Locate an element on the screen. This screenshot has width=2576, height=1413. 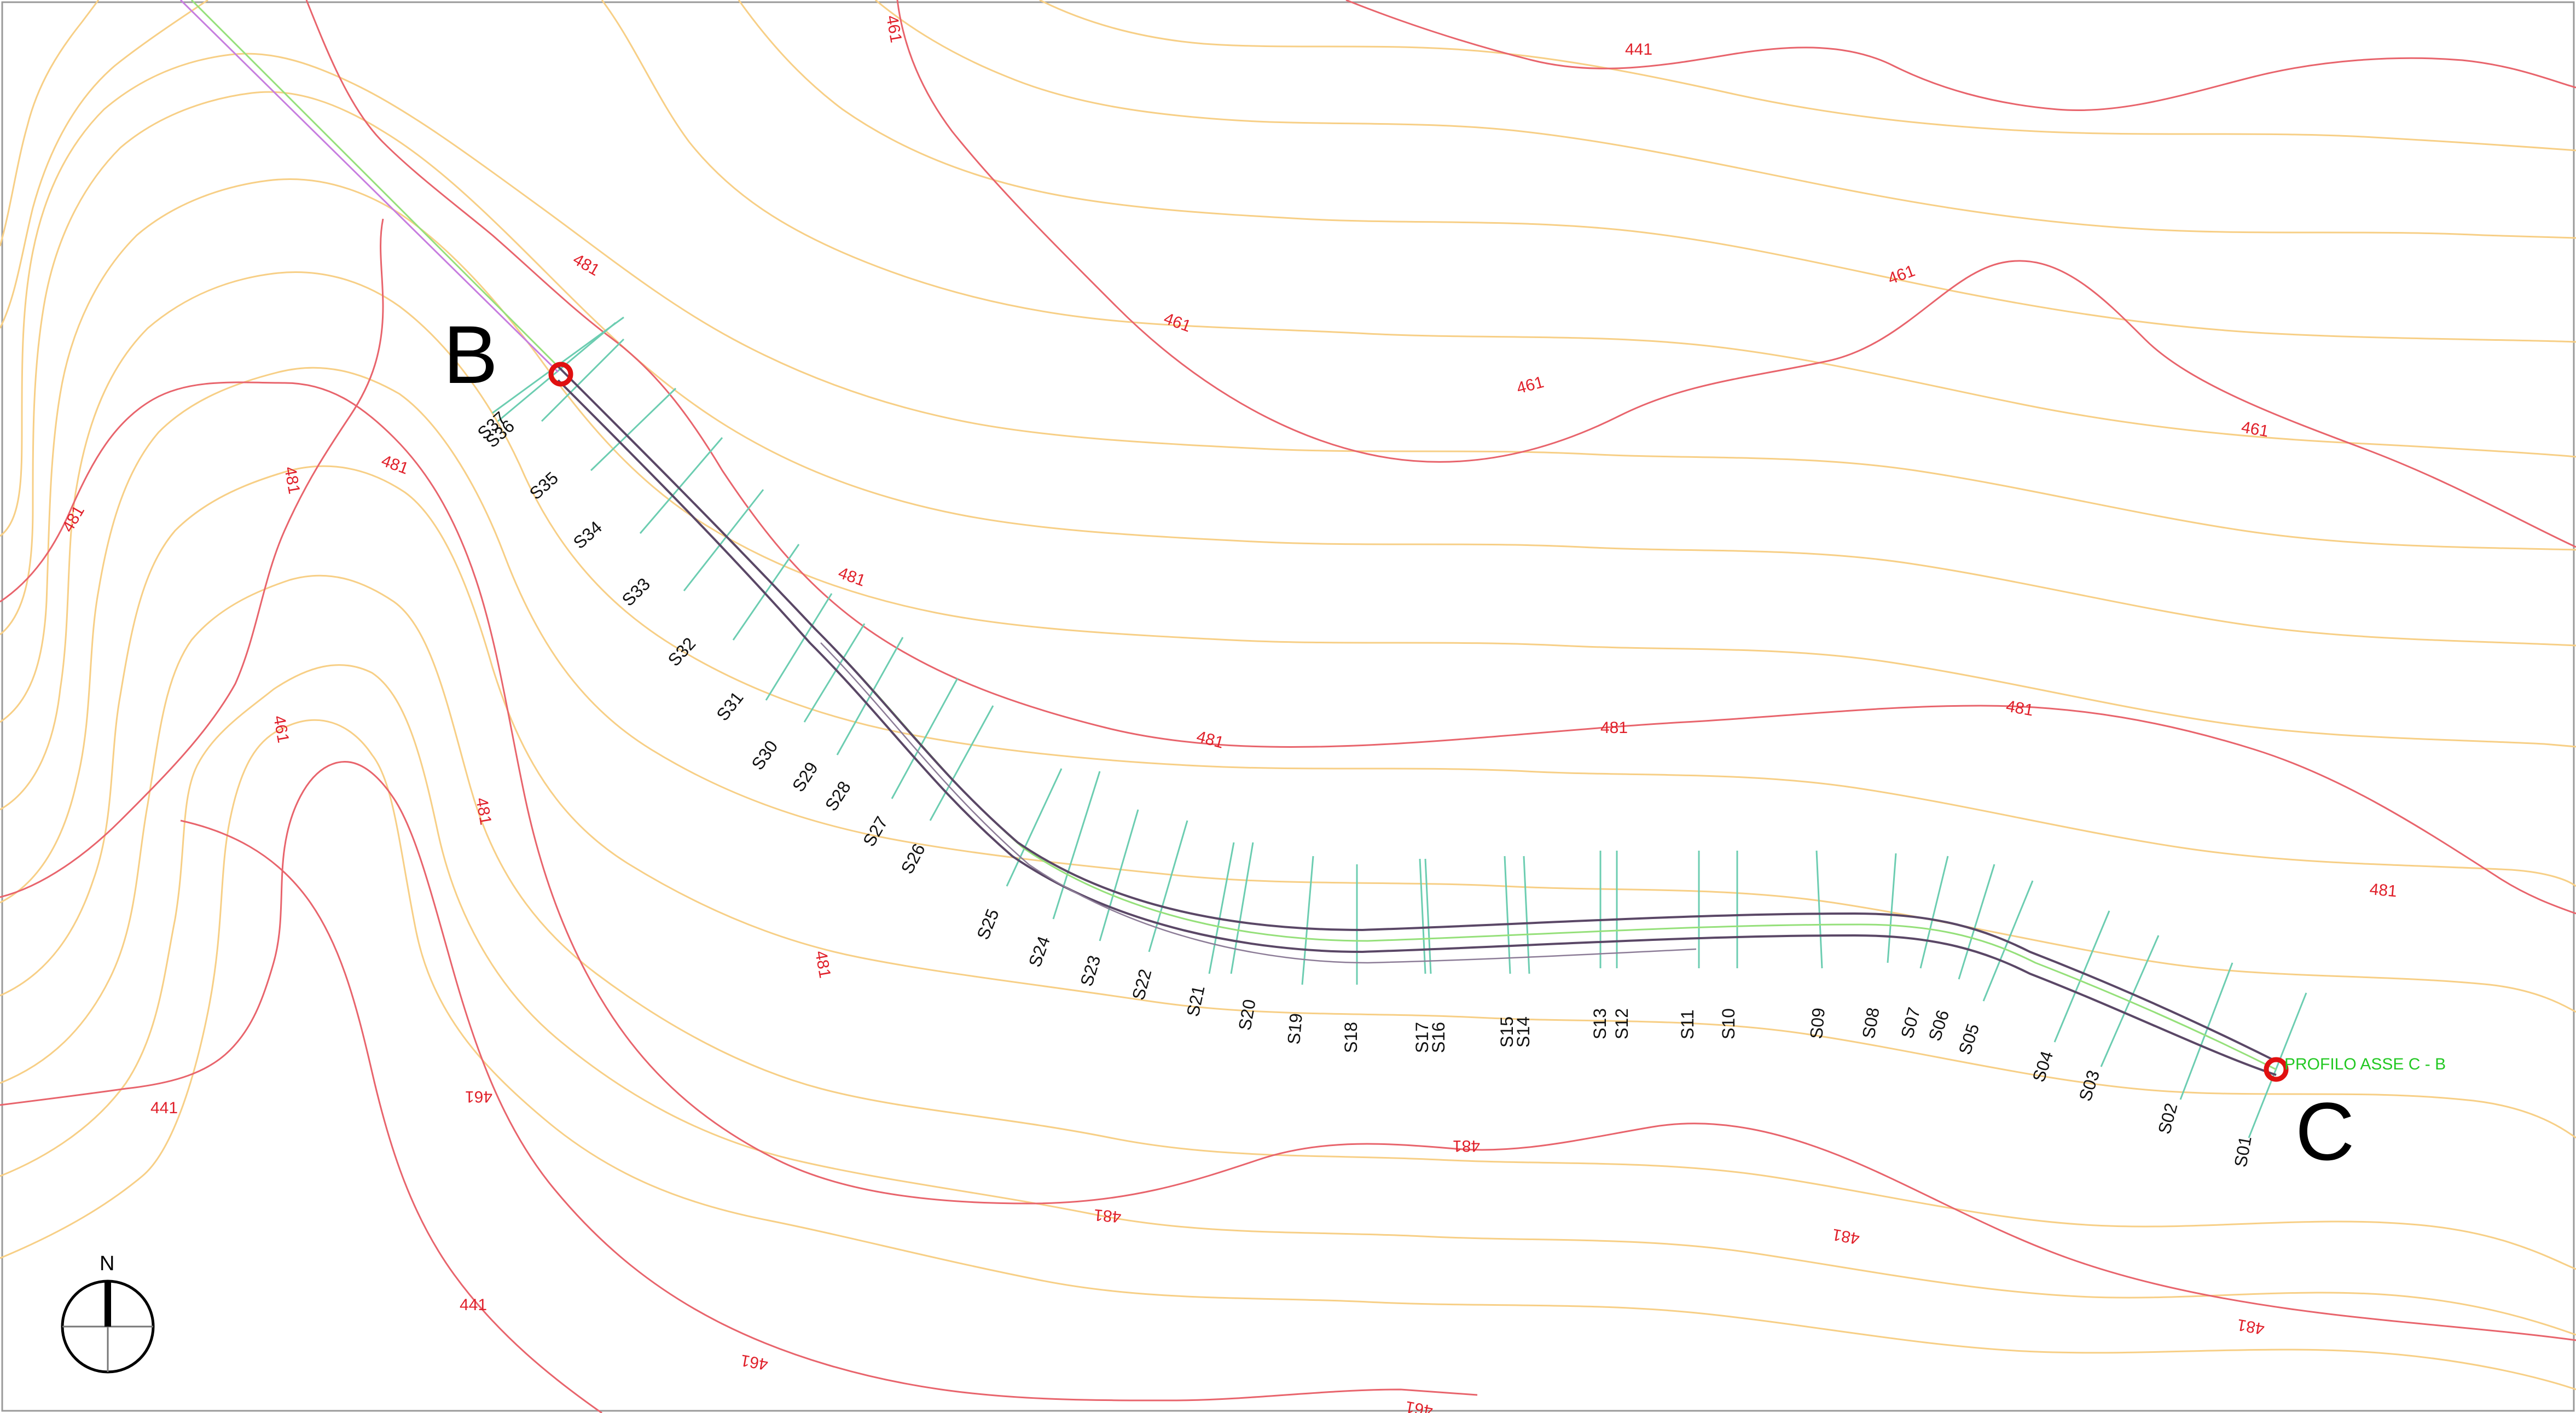
section-line-s16 is located at coordinates (1428, 916).